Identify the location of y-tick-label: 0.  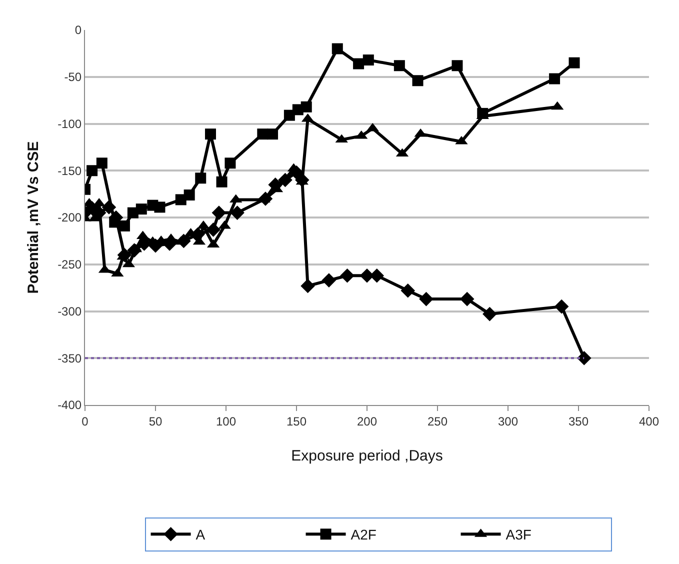
(78, 30).